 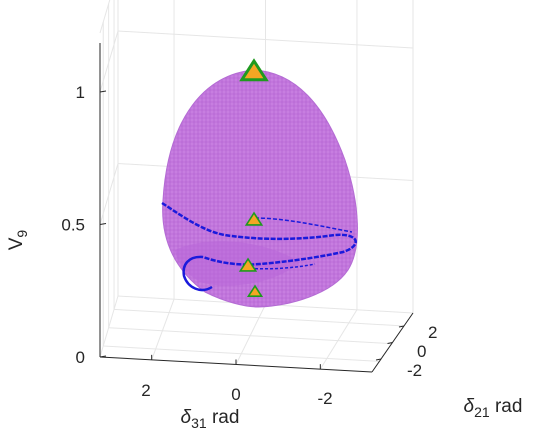 What do you see at coordinates (16, 243) in the screenshot?
I see `z-axis-symbol: V` at bounding box center [16, 243].